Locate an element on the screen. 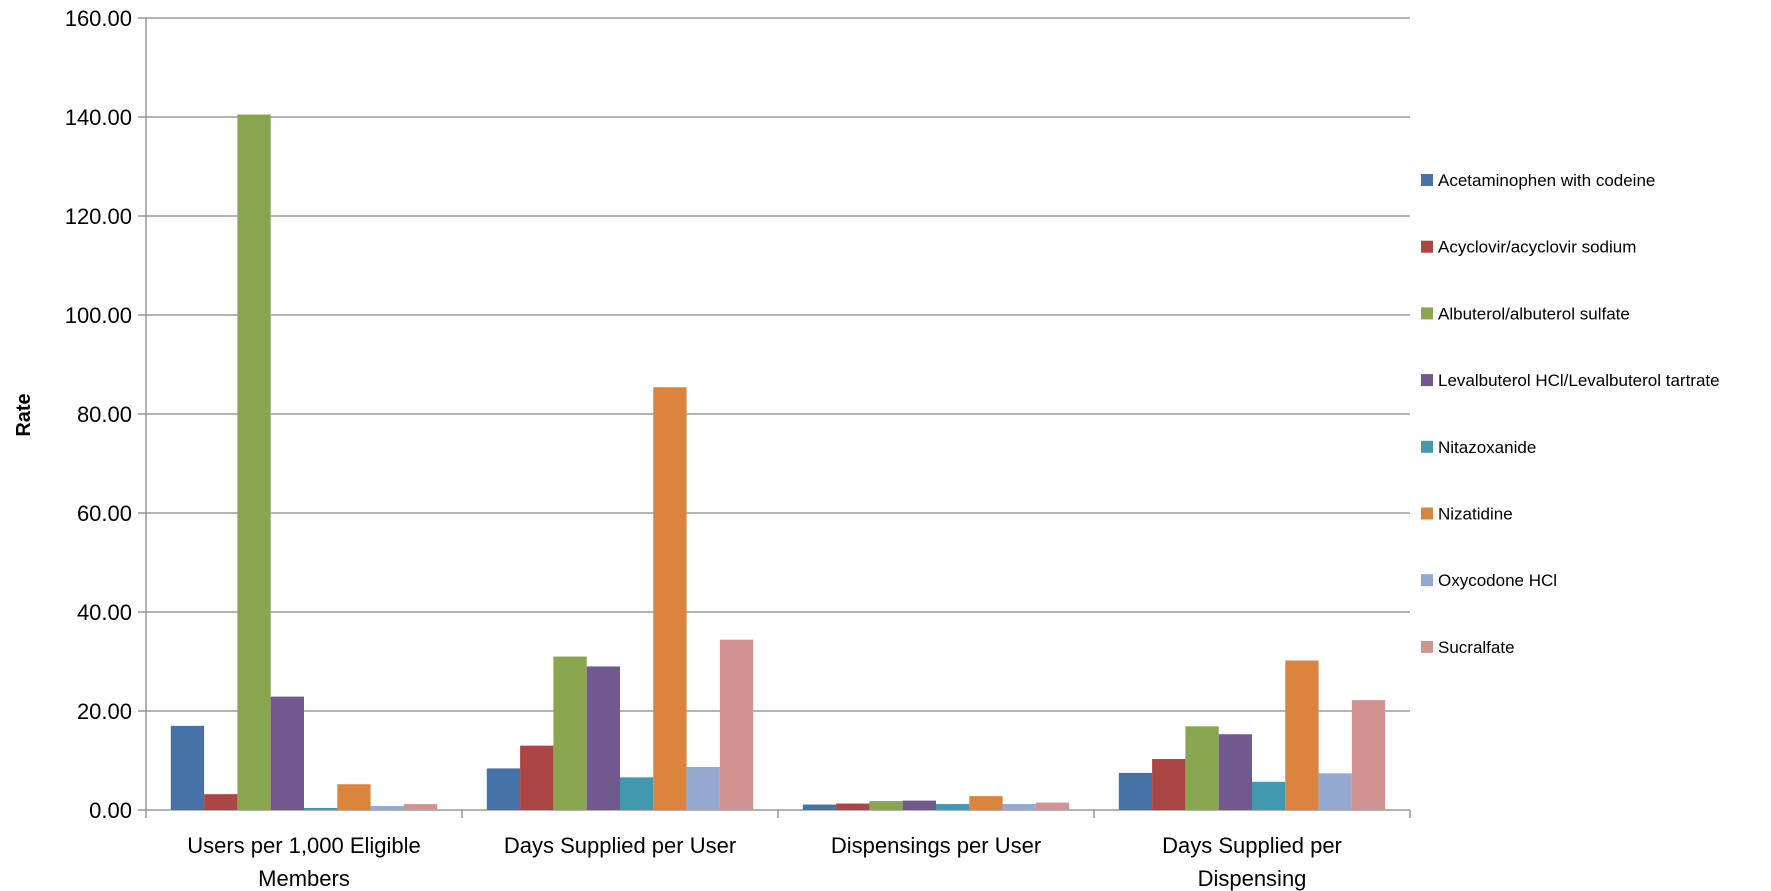 The width and height of the screenshot is (1771, 891). y-tick-label: 140.00 is located at coordinates (98, 117).